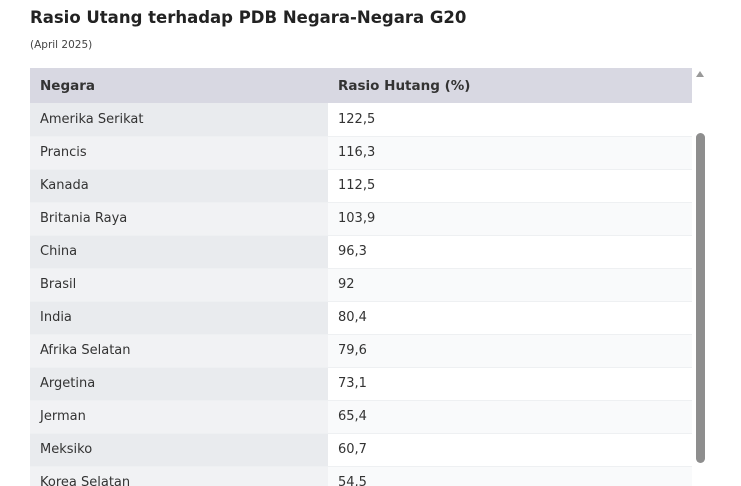 Image resolution: width=741 pixels, height=486 pixels. I want to click on subtitle: (April 2025), so click(61, 45).